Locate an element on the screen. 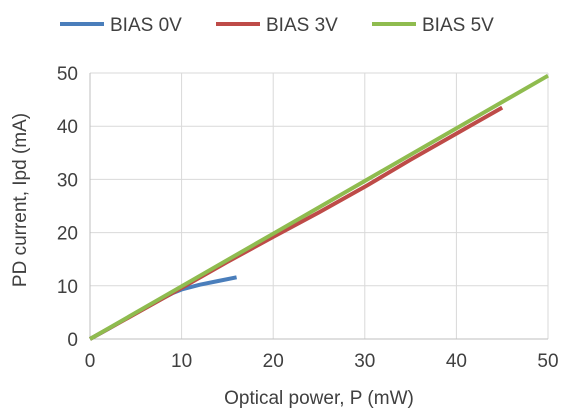 This screenshot has width=562, height=414. legend: BIAS 0V BIAS 3V BIAS 5V is located at coordinates (277, 25).